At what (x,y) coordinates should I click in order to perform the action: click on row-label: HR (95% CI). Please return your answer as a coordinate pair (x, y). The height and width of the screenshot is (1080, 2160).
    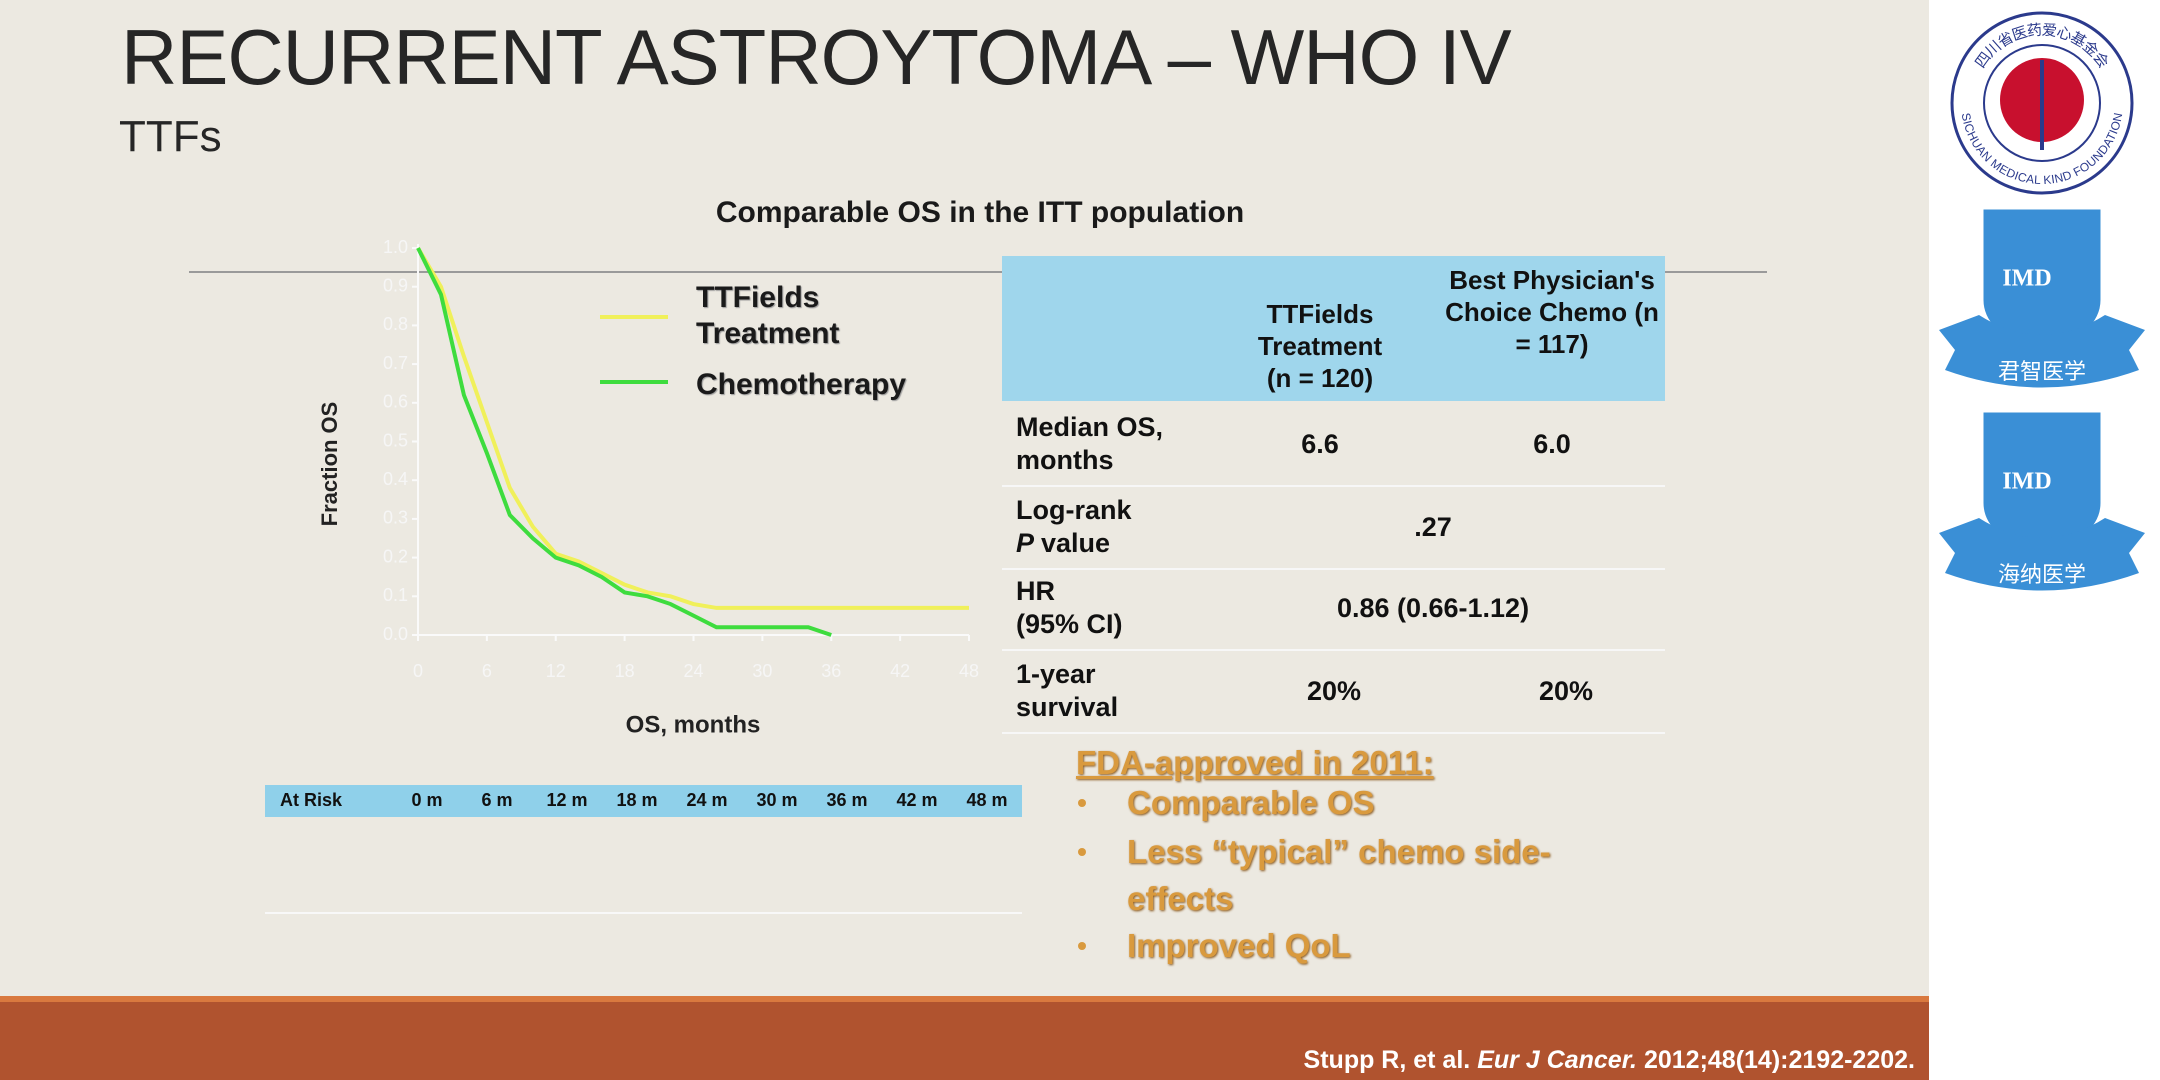
    Looking at the image, I should click on (1116, 608).